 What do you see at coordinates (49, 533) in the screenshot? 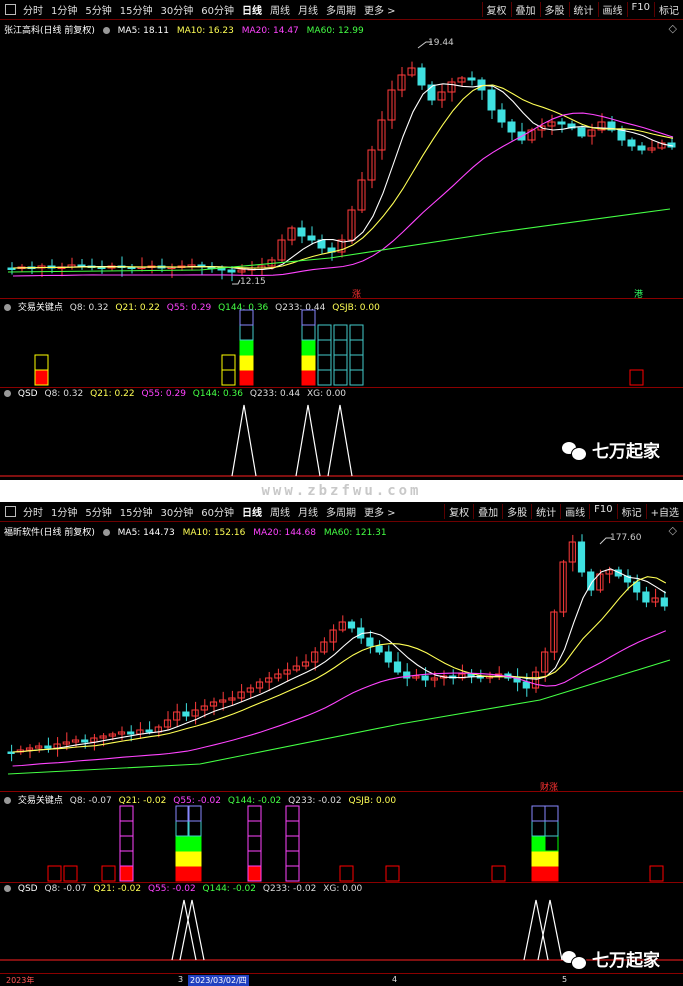
I see `stock-title: 福昕软件(日线 前复权)` at bounding box center [49, 533].